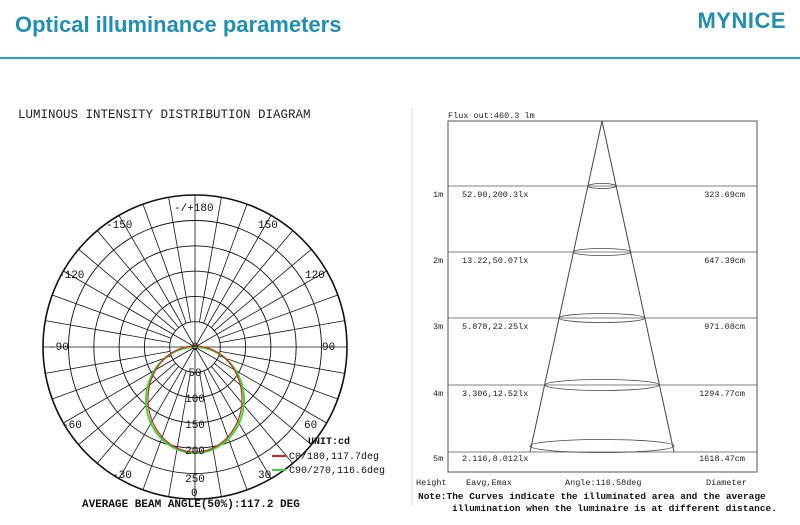 This screenshot has height=525, width=800. What do you see at coordinates (724, 327) in the screenshot?
I see `row-diameter-3m: 971.08cm` at bounding box center [724, 327].